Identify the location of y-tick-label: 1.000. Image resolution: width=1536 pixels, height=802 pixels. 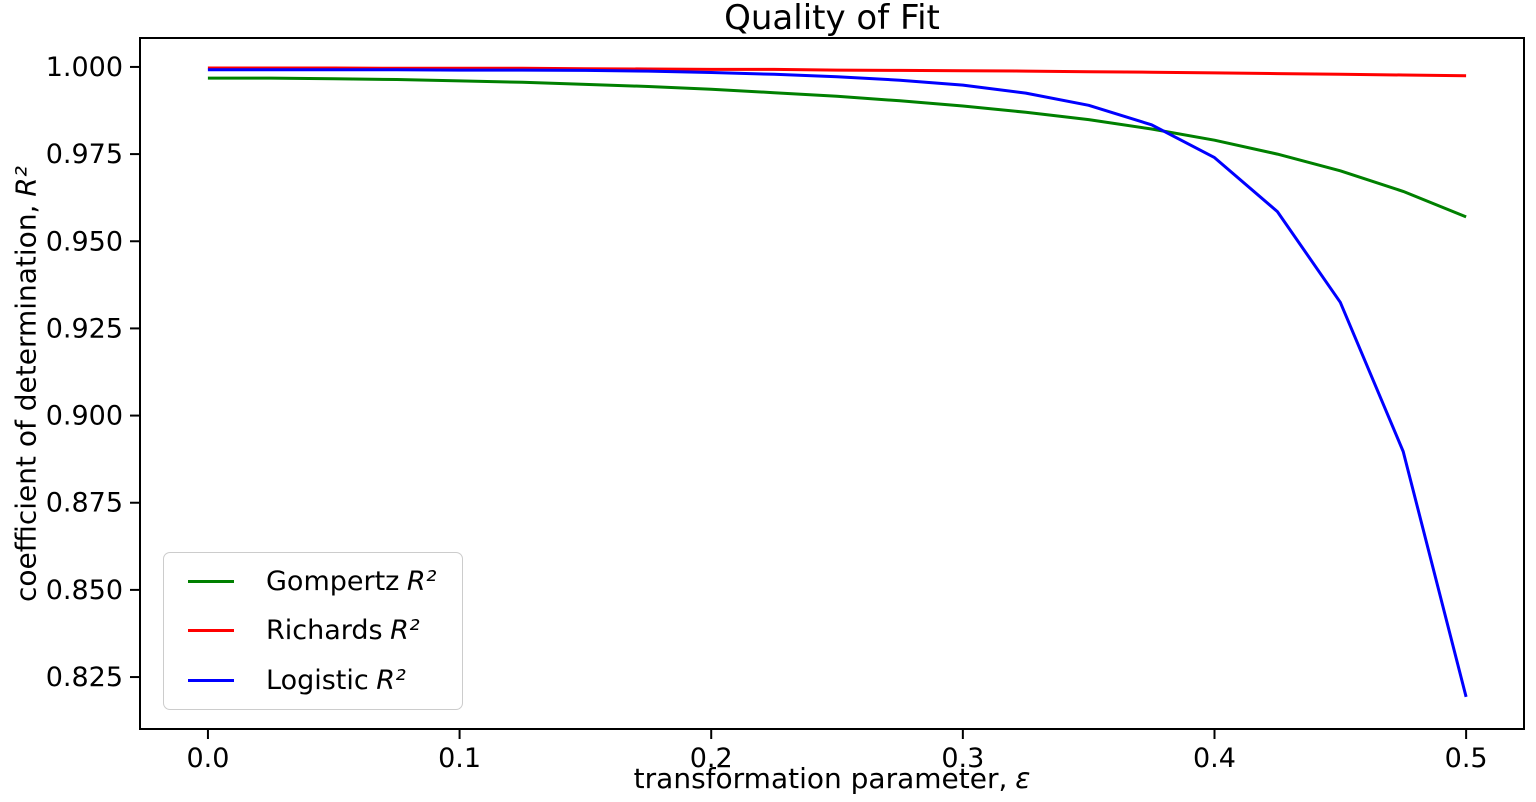
(84, 67).